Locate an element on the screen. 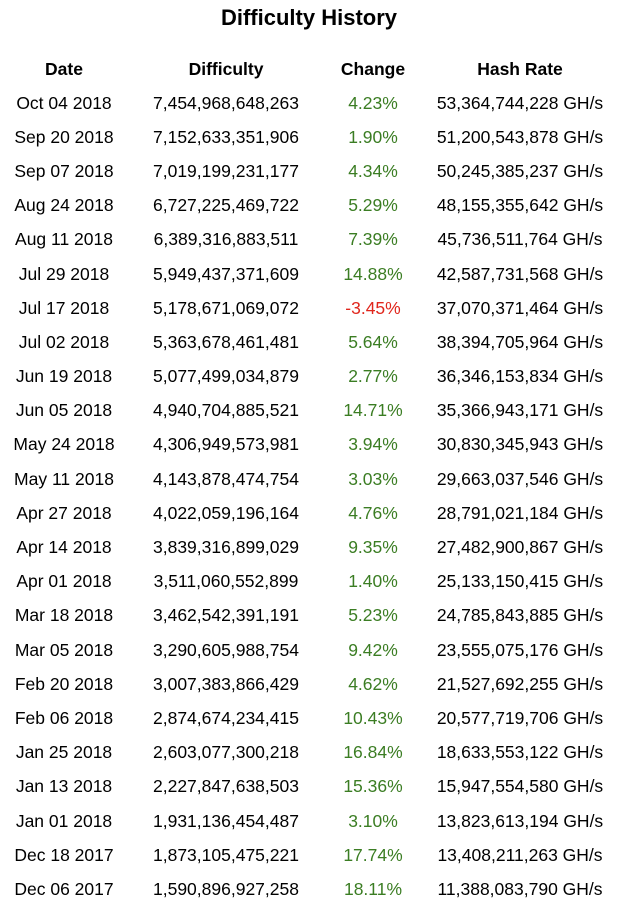  hash-rate-cell: 45,736,511,764 GH/s is located at coordinates (520, 239).